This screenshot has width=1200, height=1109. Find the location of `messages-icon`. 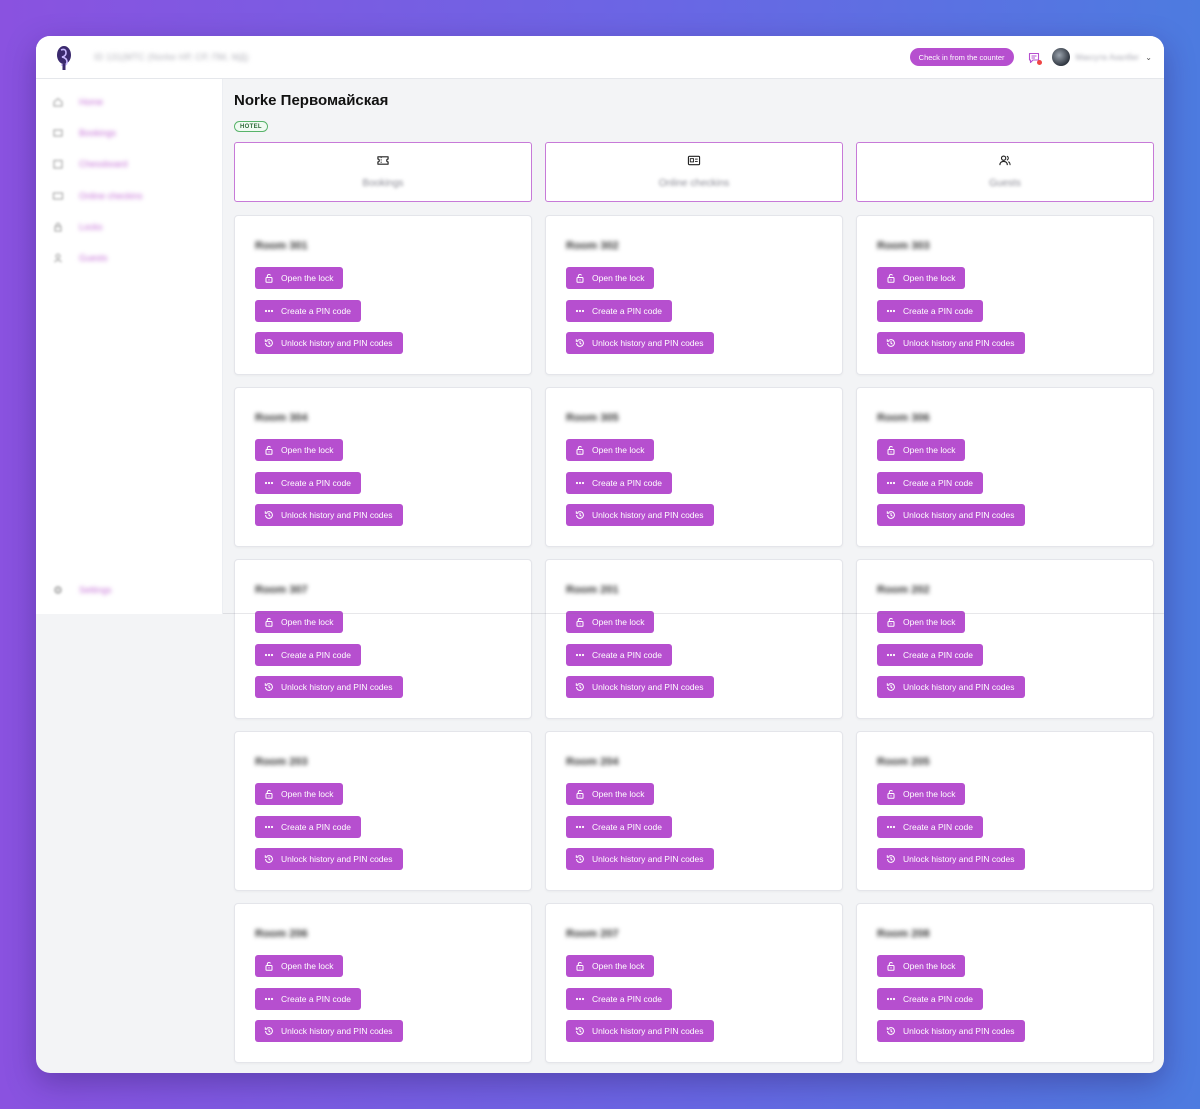

messages-icon is located at coordinates (1035, 58).